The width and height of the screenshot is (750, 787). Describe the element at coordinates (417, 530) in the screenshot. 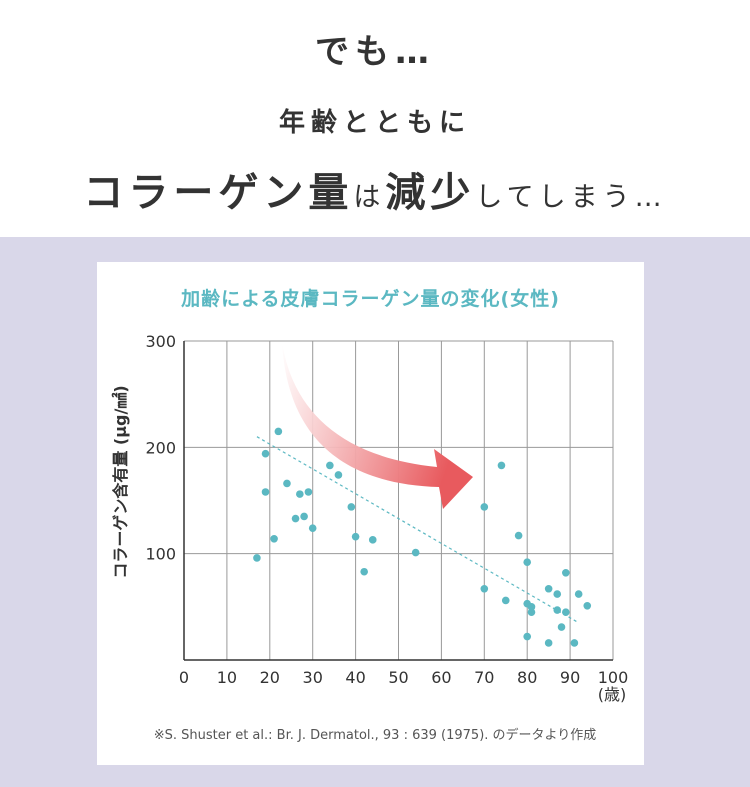

I see `trend-line` at that location.